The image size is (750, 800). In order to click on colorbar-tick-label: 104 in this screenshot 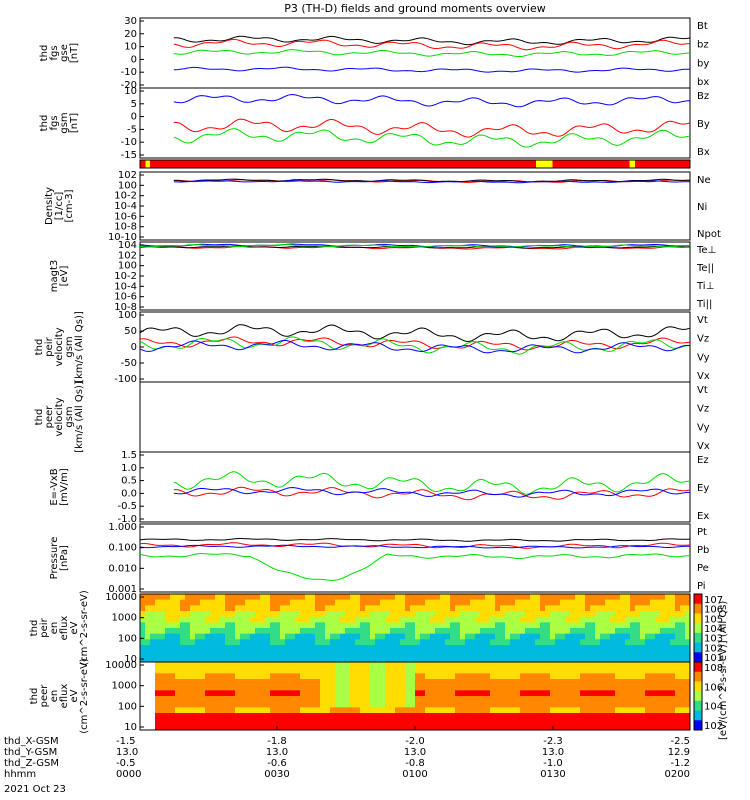, I will do `click(713, 629)`.